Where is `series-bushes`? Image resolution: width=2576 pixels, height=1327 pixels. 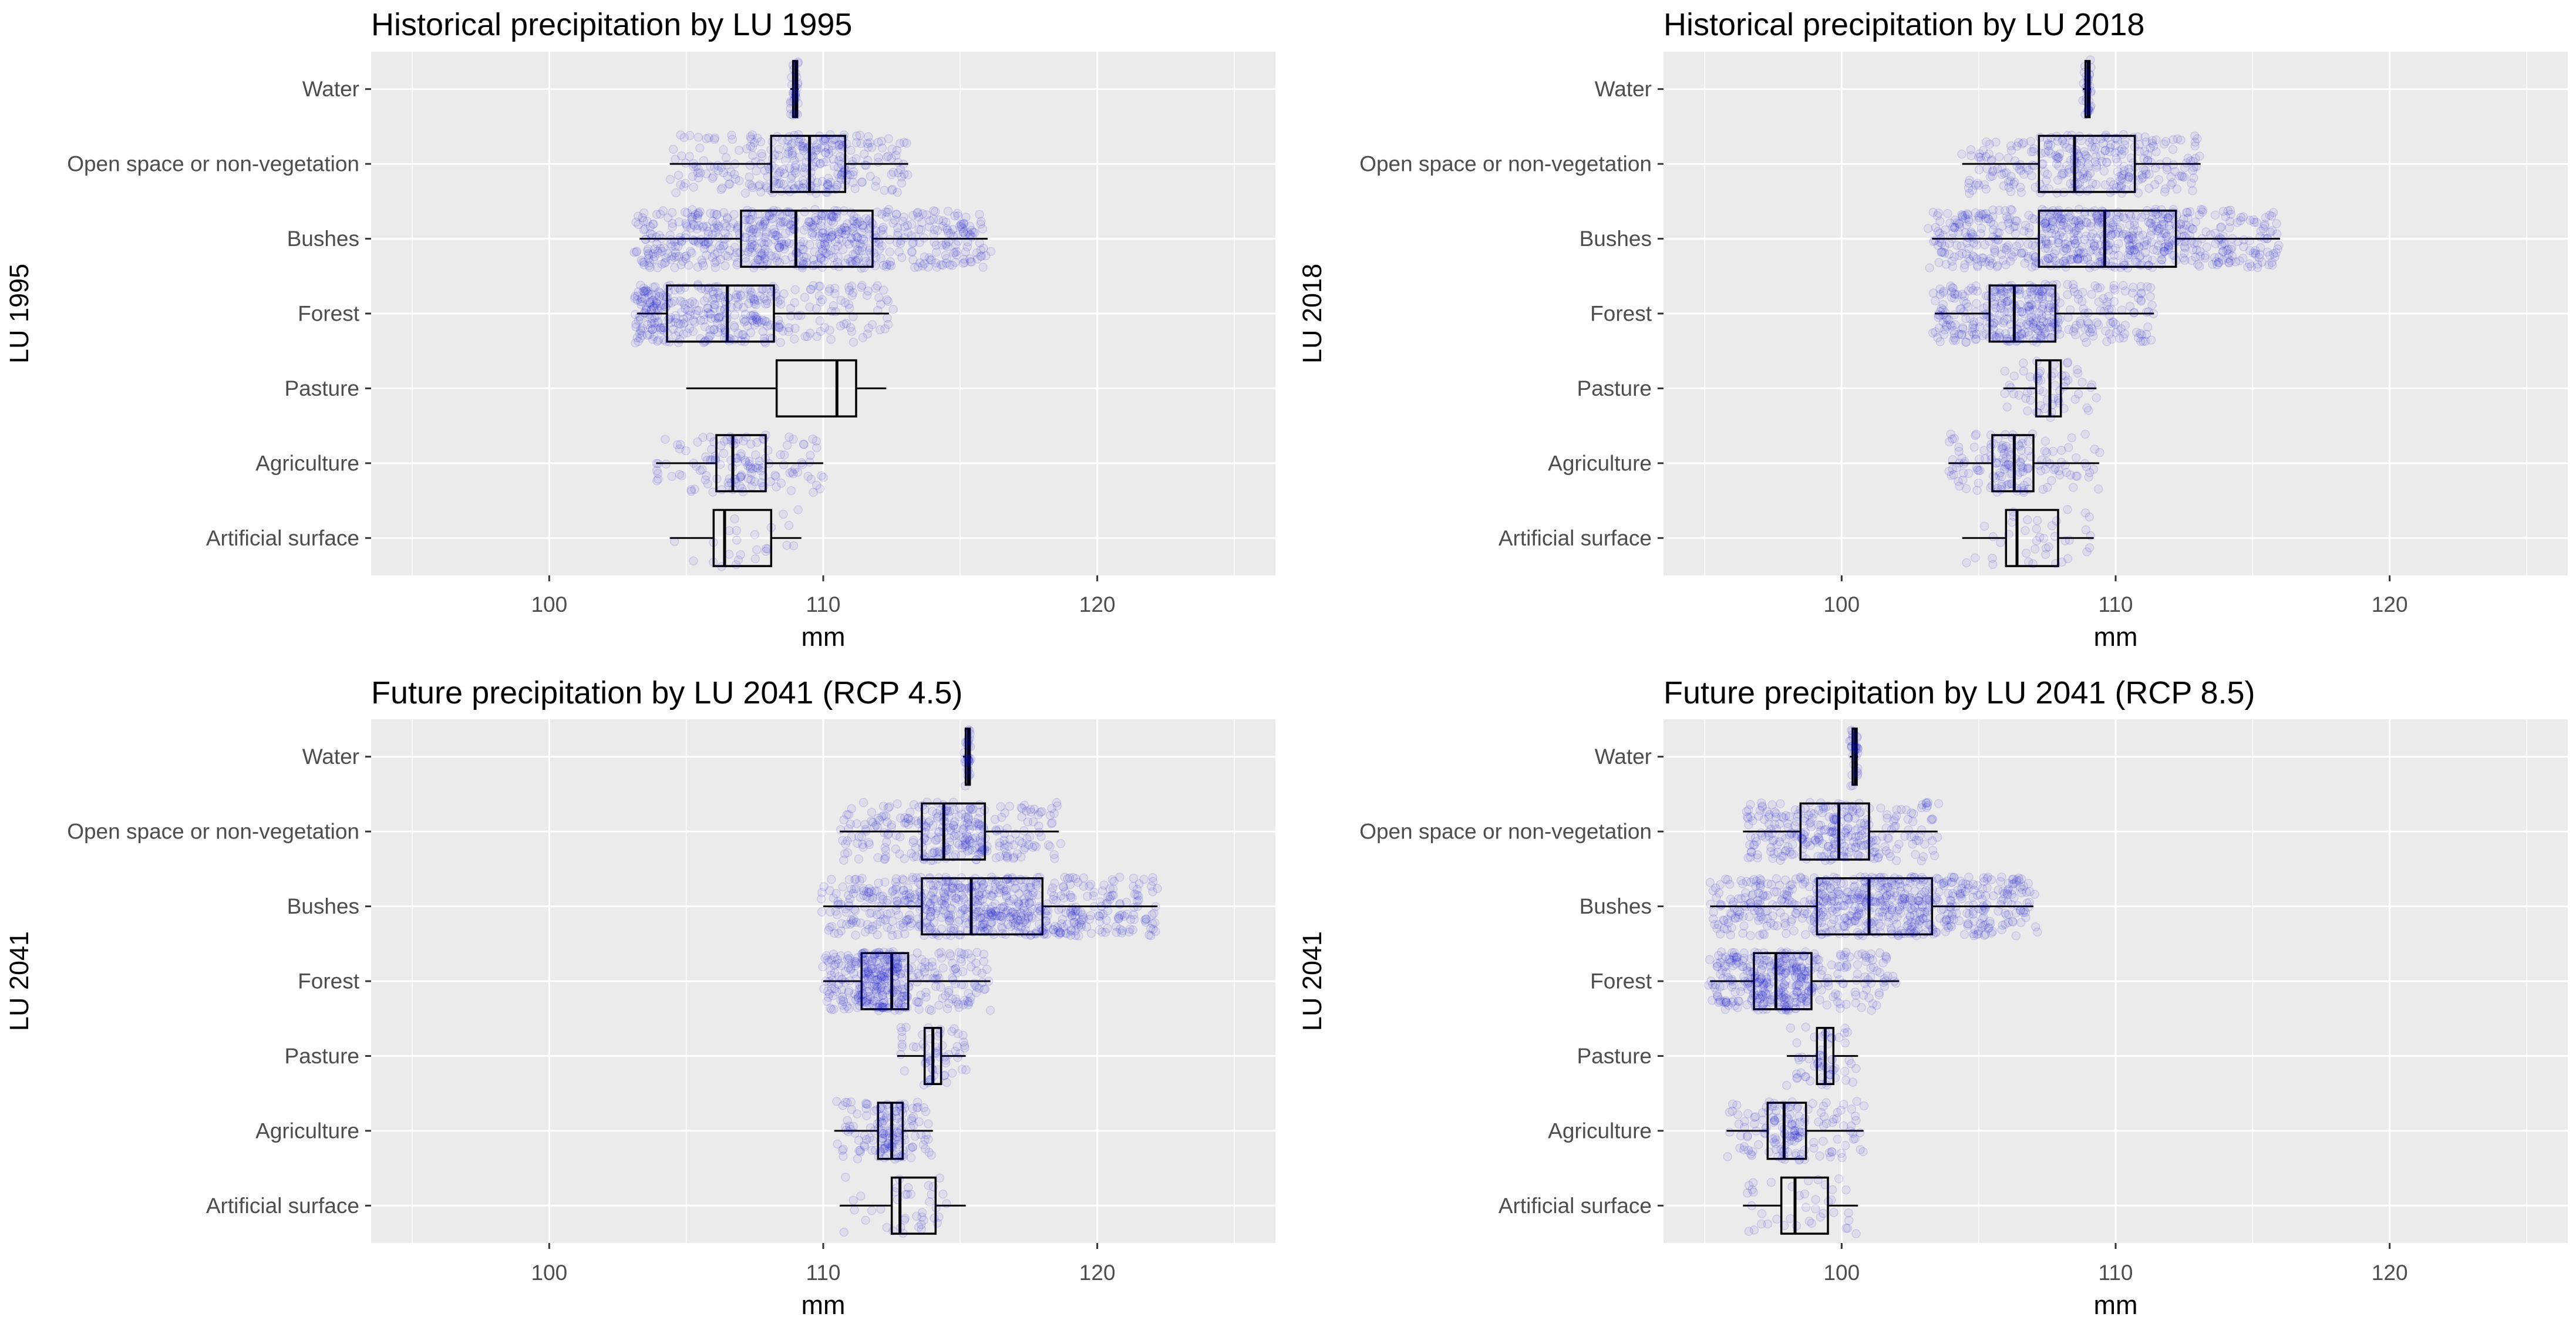 series-bushes is located at coordinates (813, 238).